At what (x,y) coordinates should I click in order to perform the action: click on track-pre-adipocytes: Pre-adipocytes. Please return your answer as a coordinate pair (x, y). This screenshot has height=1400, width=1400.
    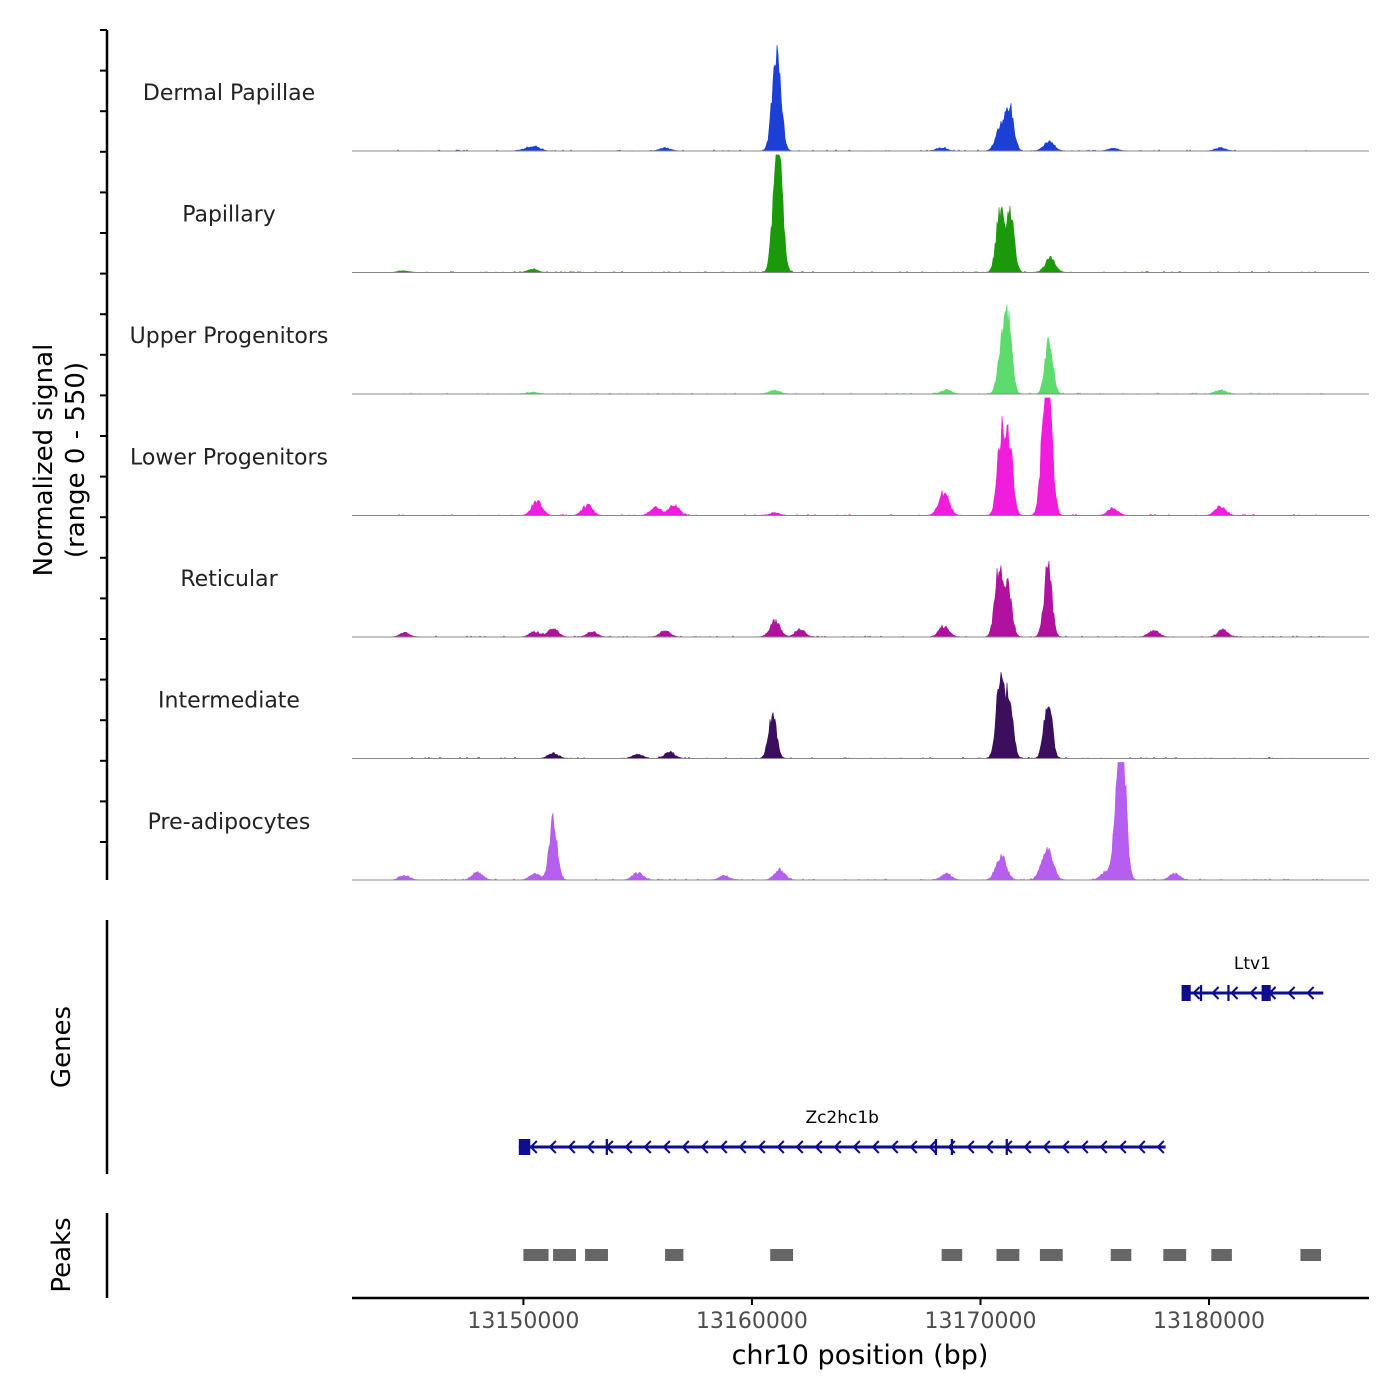
    Looking at the image, I should click on (758, 821).